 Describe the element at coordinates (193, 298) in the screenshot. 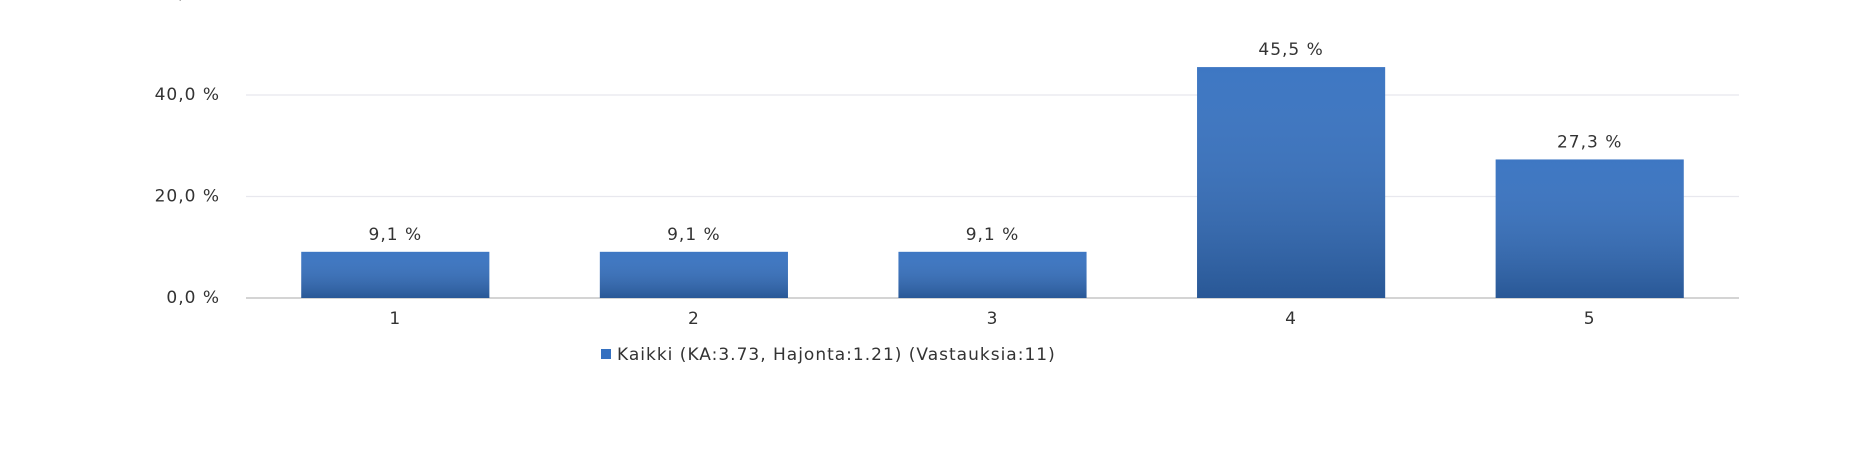

I see `y-tick-label: 0,0 %` at that location.